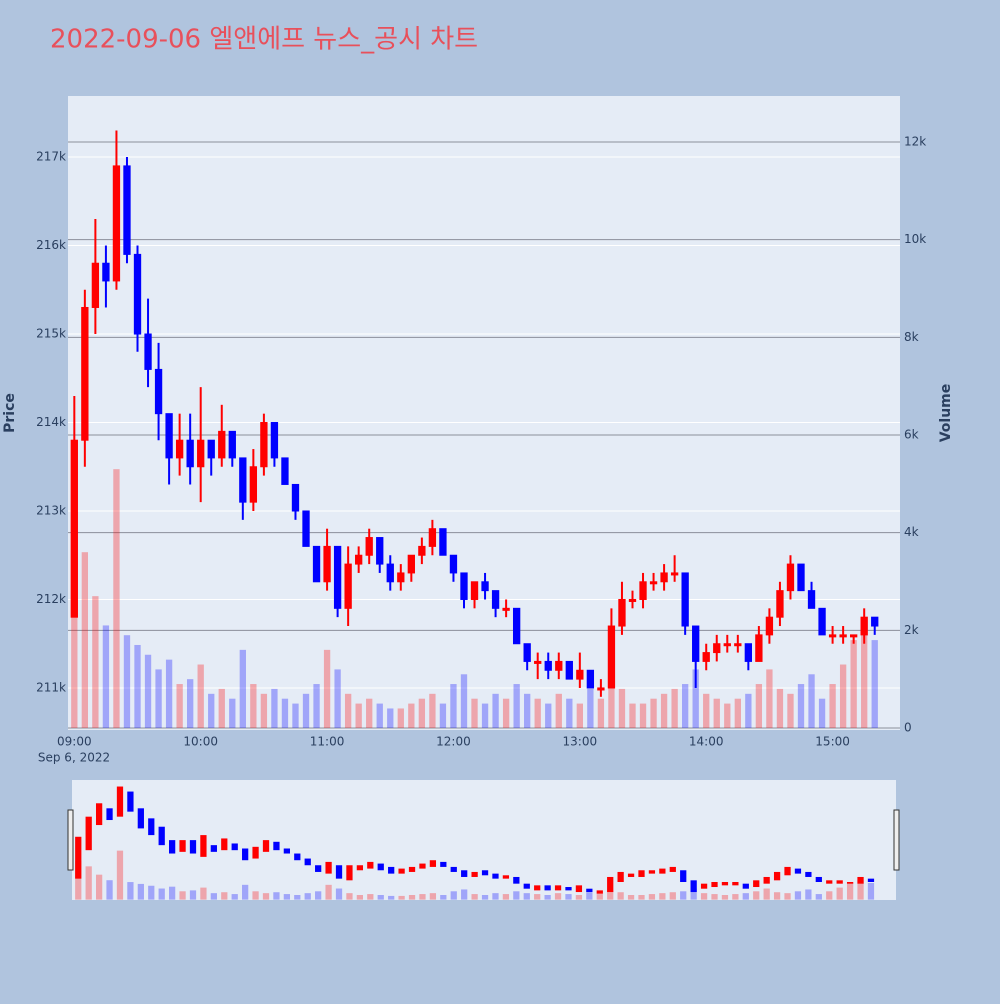  Describe the element at coordinates (453, 742) in the screenshot. I see `x-tick-label: 12:00` at that location.